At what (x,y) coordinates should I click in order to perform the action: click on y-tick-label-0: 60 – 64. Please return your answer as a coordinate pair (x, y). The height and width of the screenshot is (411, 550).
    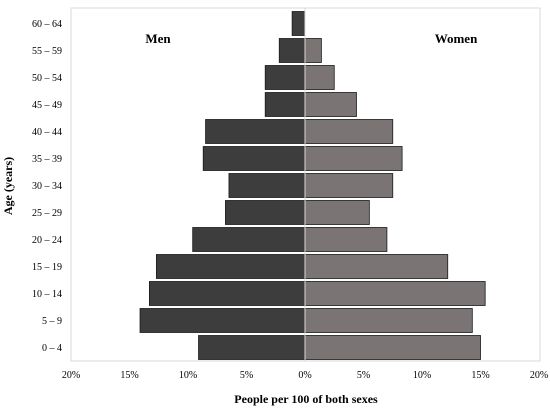
    Looking at the image, I should click on (47, 24).